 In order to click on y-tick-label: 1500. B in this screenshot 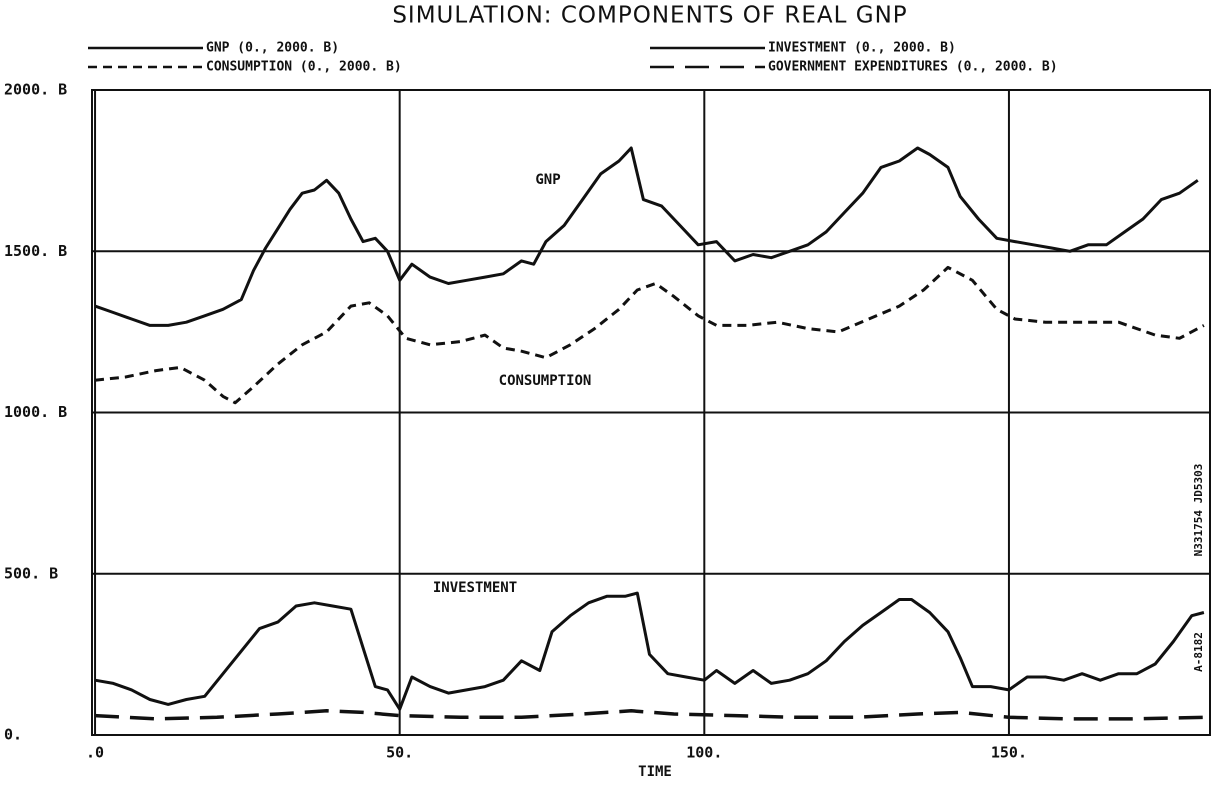, I will do `click(35, 251)`.